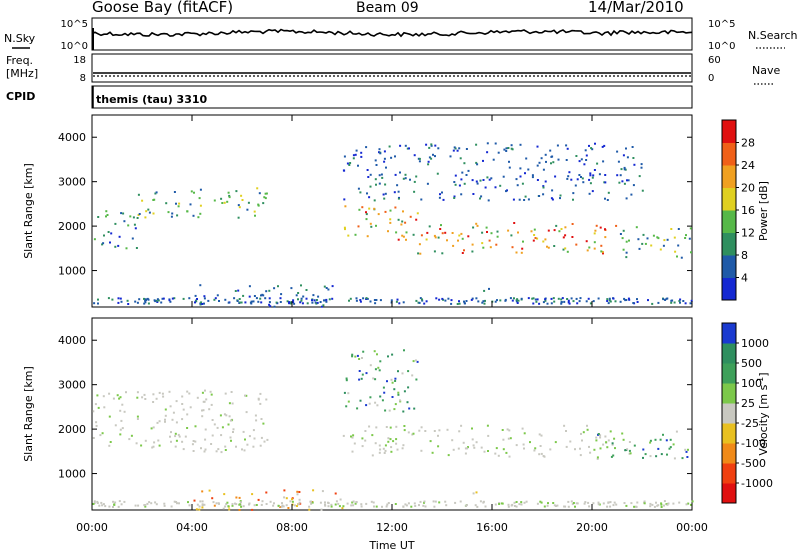  I want to click on ytick-label: 1000, so click(72, 474).